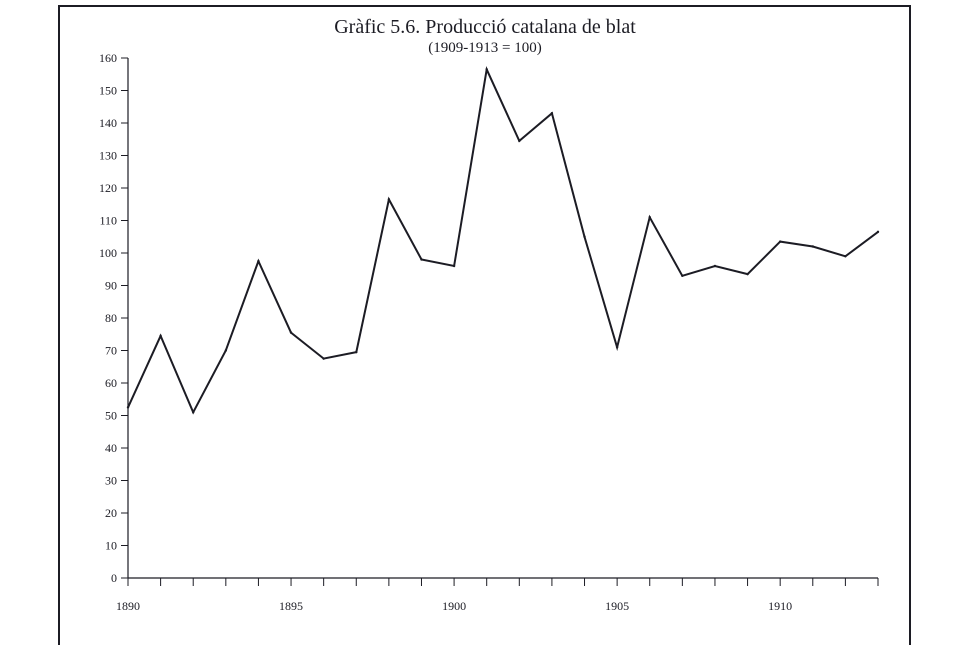 This screenshot has width=970, height=645. What do you see at coordinates (111, 513) in the screenshot?
I see `y-tick-label: 20` at bounding box center [111, 513].